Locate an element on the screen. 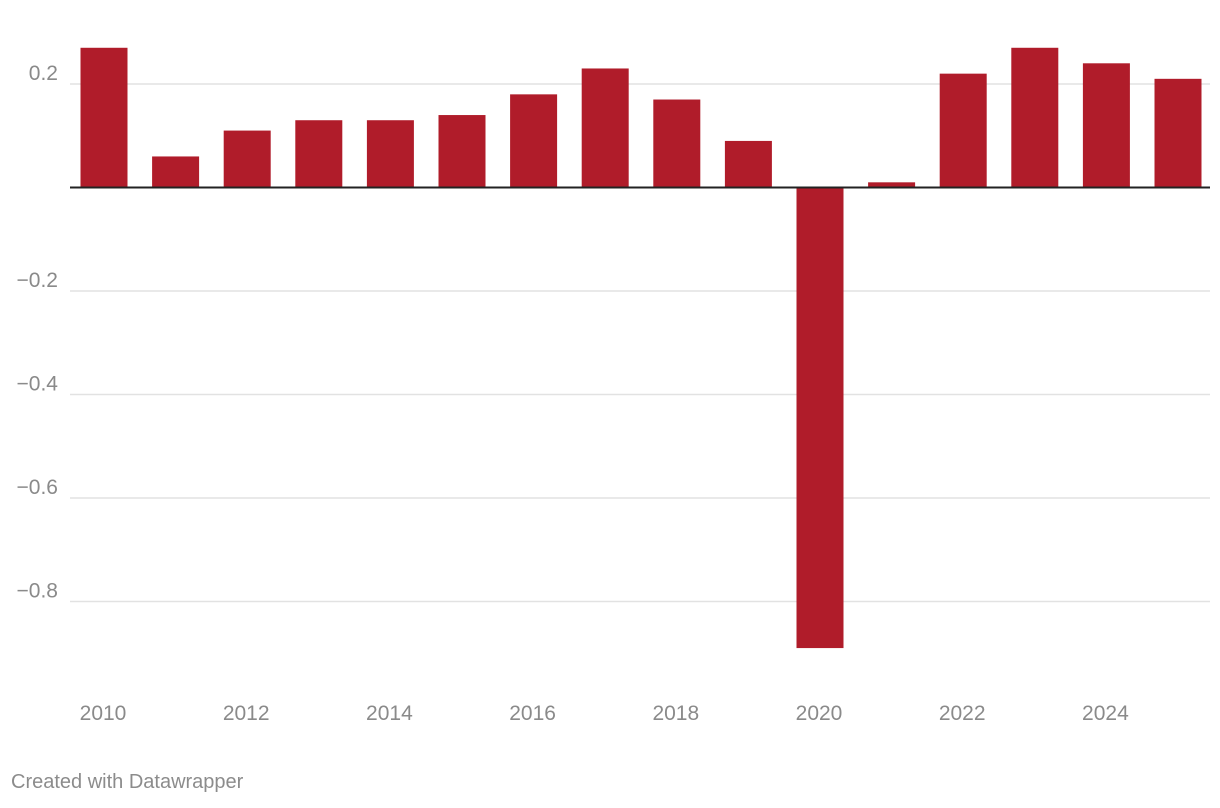  y-tick-label: −0.8 is located at coordinates (37, 591).